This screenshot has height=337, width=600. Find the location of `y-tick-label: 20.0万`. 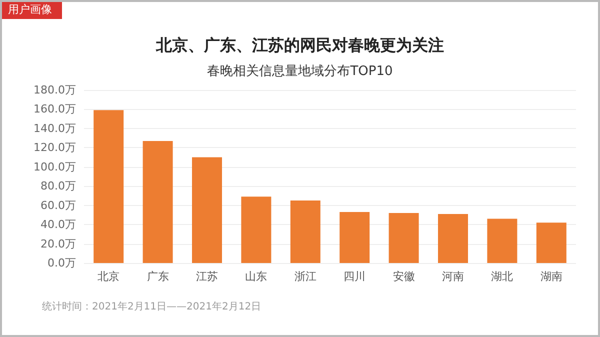

y-tick-label: 20.0万 is located at coordinates (58, 243).